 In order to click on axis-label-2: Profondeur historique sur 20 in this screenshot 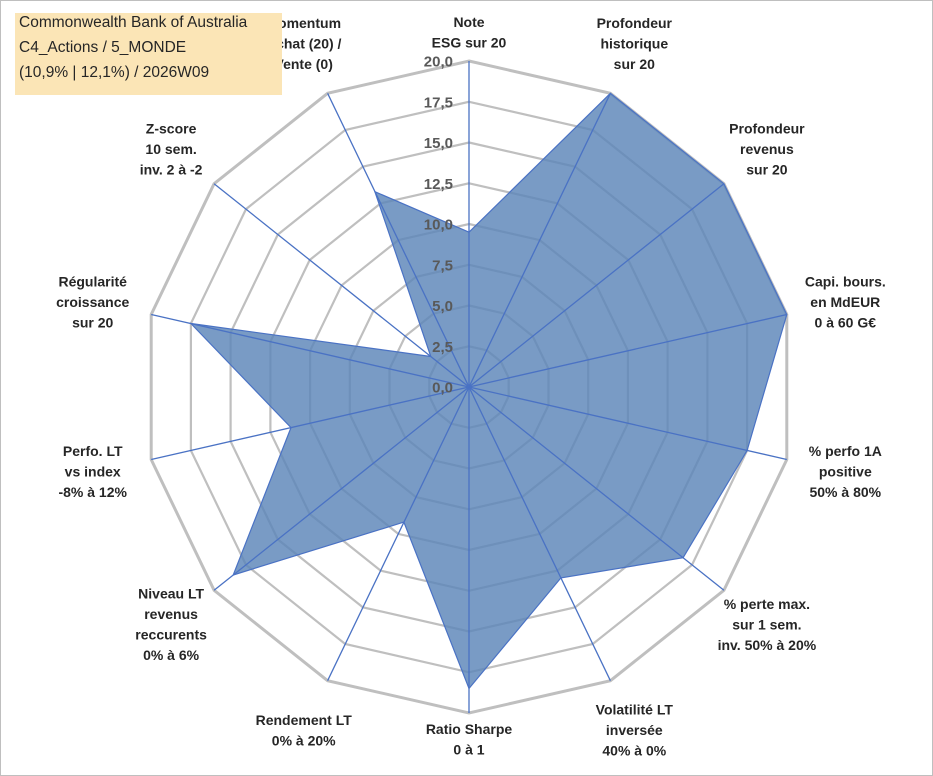, I will do `click(635, 43)`.